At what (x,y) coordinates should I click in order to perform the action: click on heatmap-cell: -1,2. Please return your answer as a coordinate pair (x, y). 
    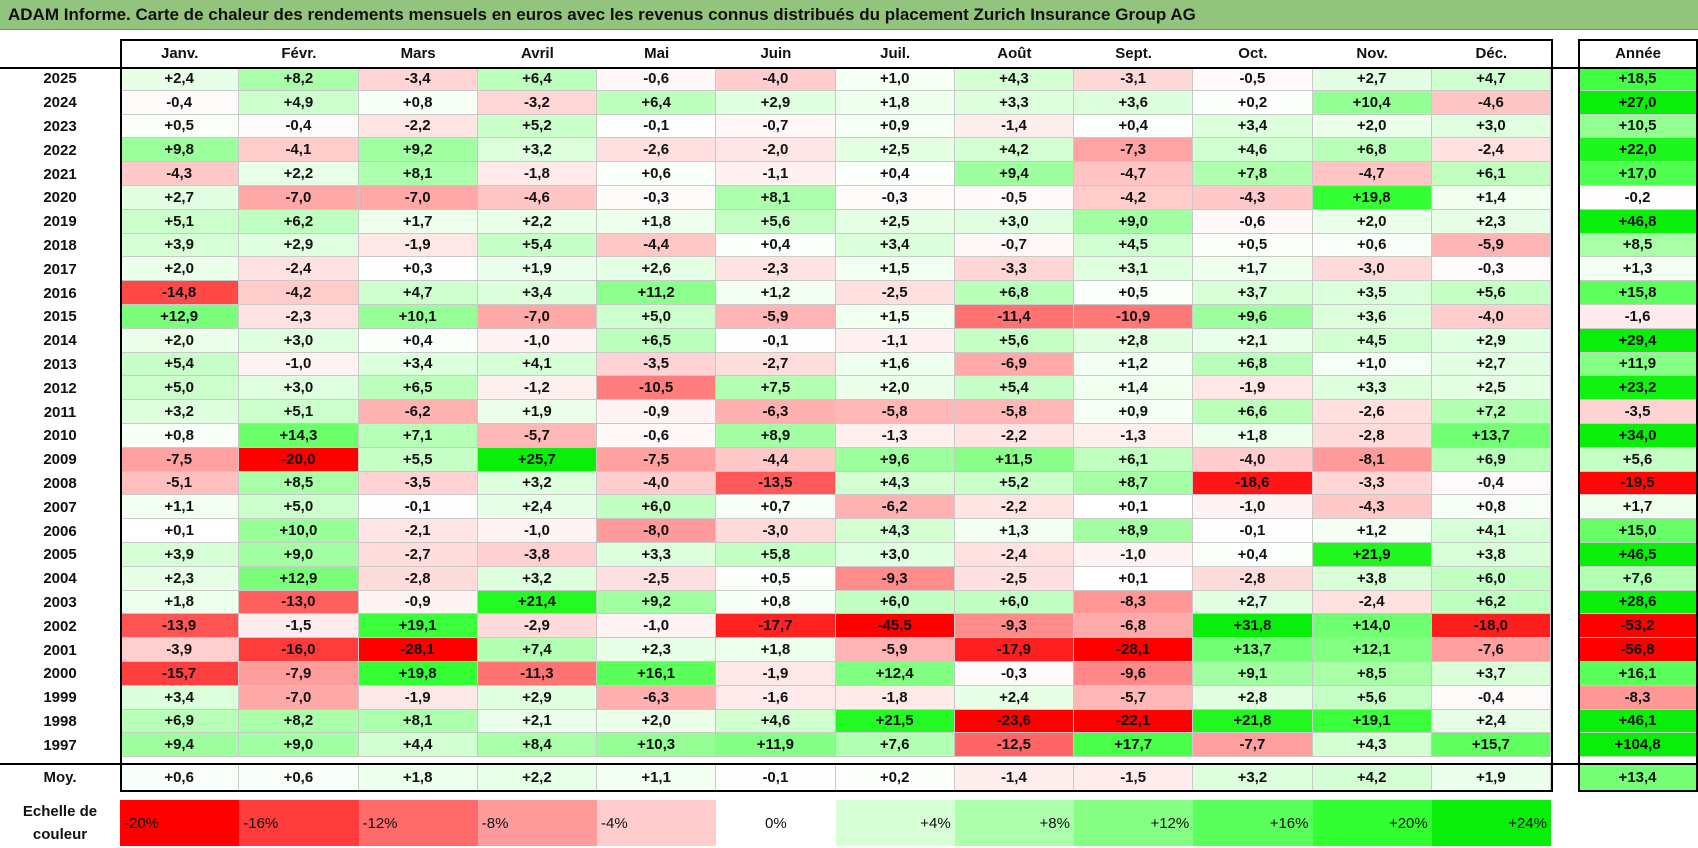
    Looking at the image, I should click on (537, 388).